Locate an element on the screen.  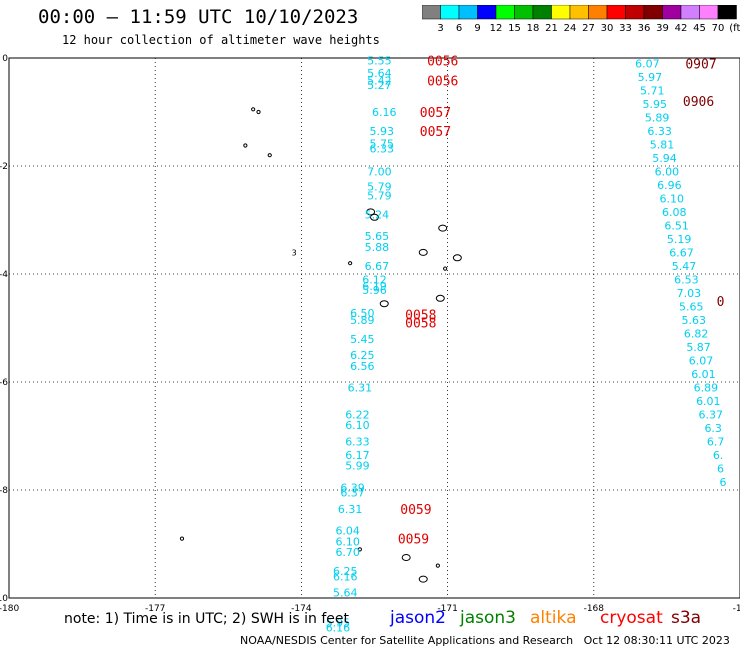
swh-value: 5.42 is located at coordinates (379, 81).